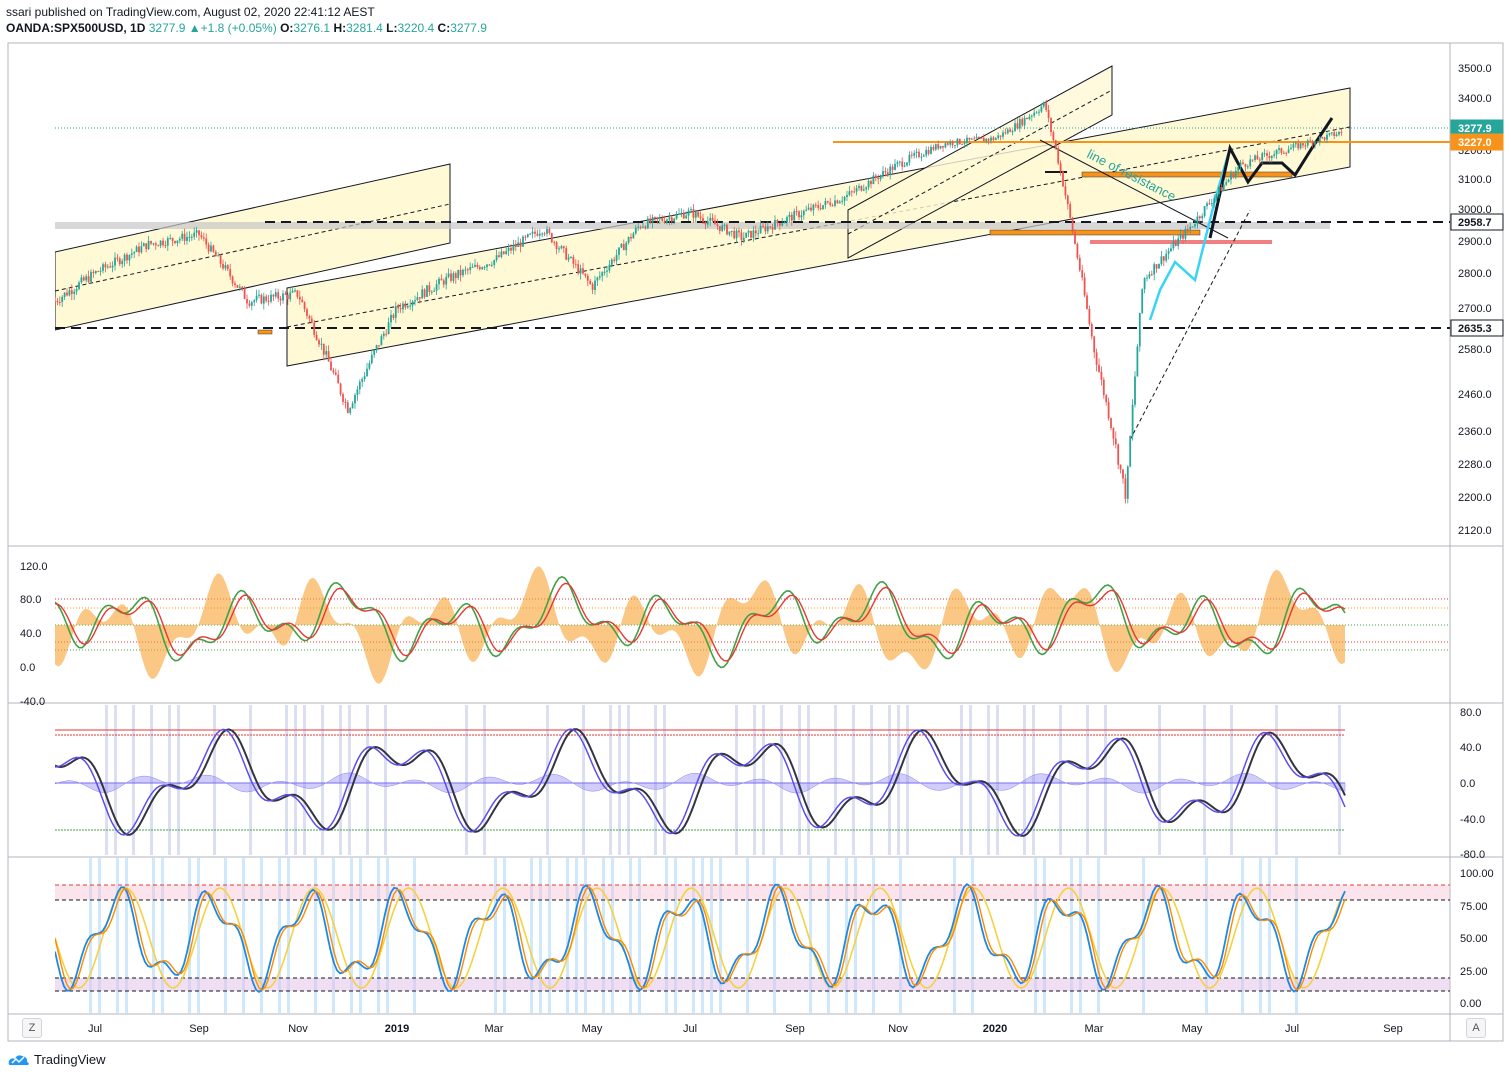  What do you see at coordinates (1475, 432) in the screenshot?
I see `price-tick-label: 2360.0` at bounding box center [1475, 432].